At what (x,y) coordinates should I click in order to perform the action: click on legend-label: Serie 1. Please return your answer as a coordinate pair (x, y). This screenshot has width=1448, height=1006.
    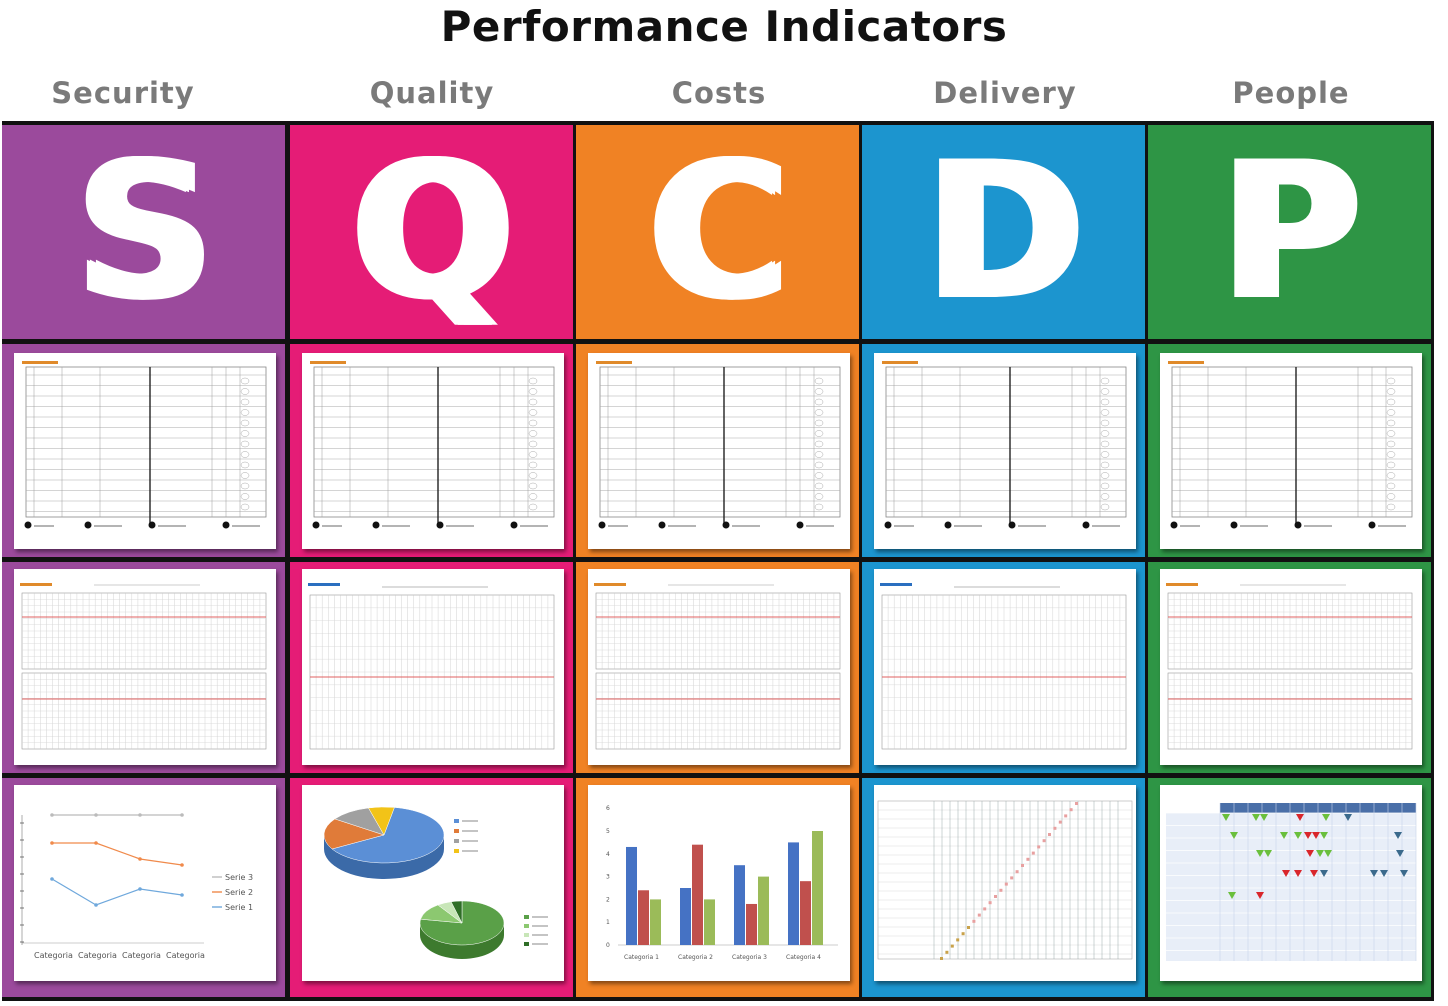
    Looking at the image, I should click on (239, 907).